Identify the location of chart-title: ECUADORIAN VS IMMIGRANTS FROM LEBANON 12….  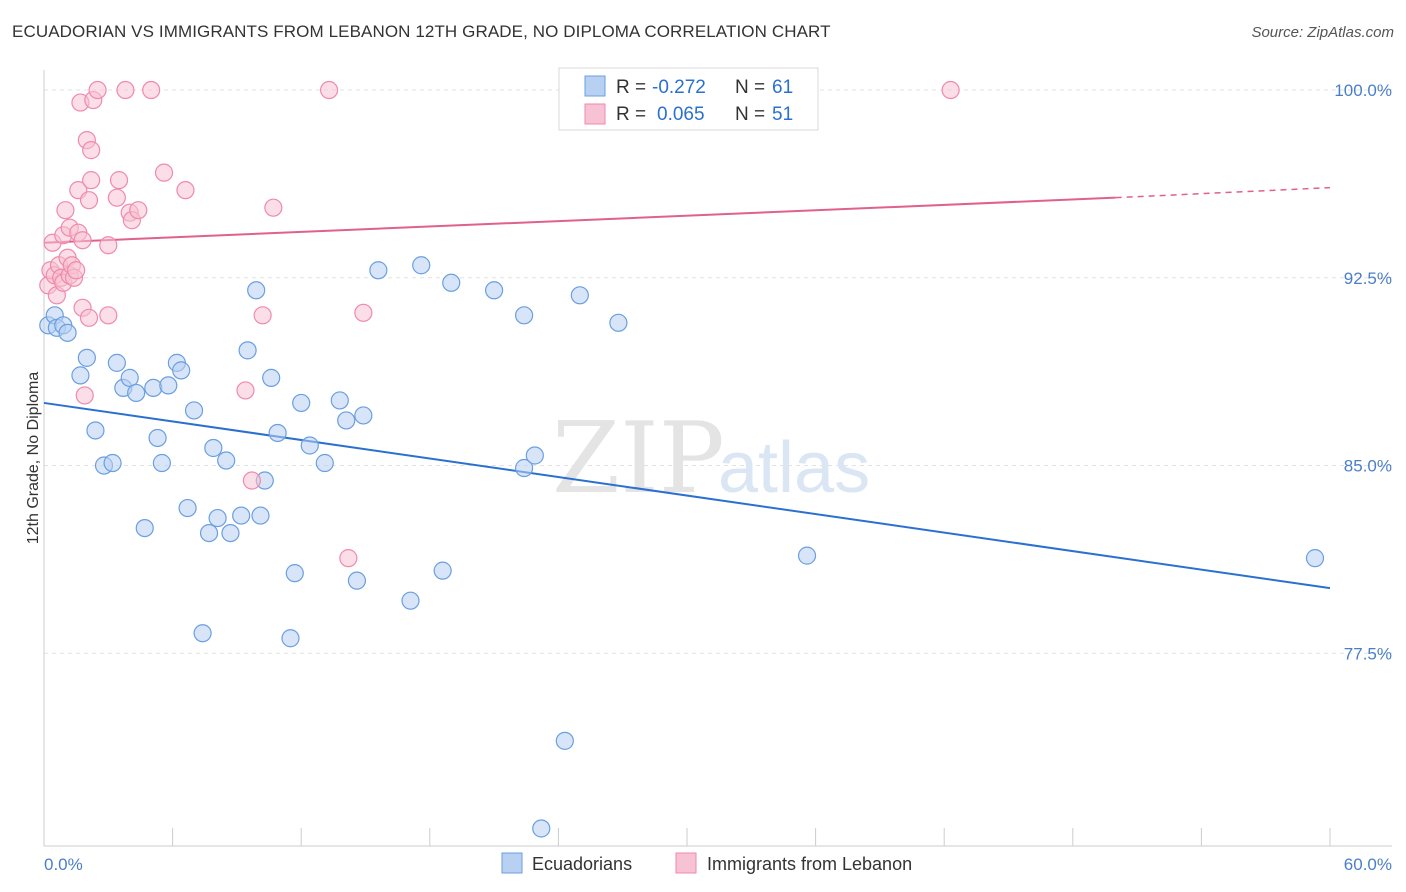
(421, 31).